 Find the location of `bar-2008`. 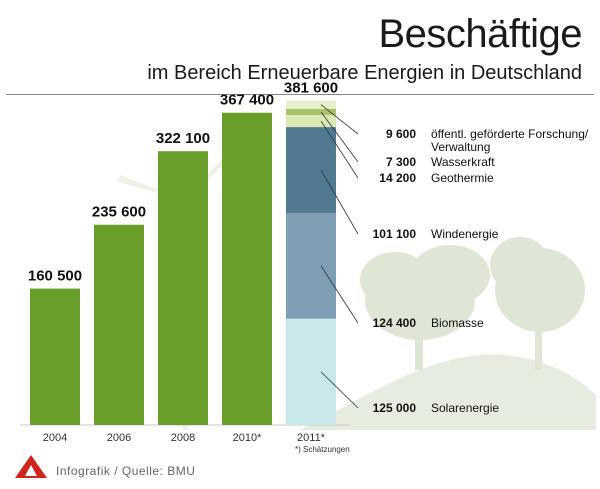

bar-2008 is located at coordinates (183, 288).